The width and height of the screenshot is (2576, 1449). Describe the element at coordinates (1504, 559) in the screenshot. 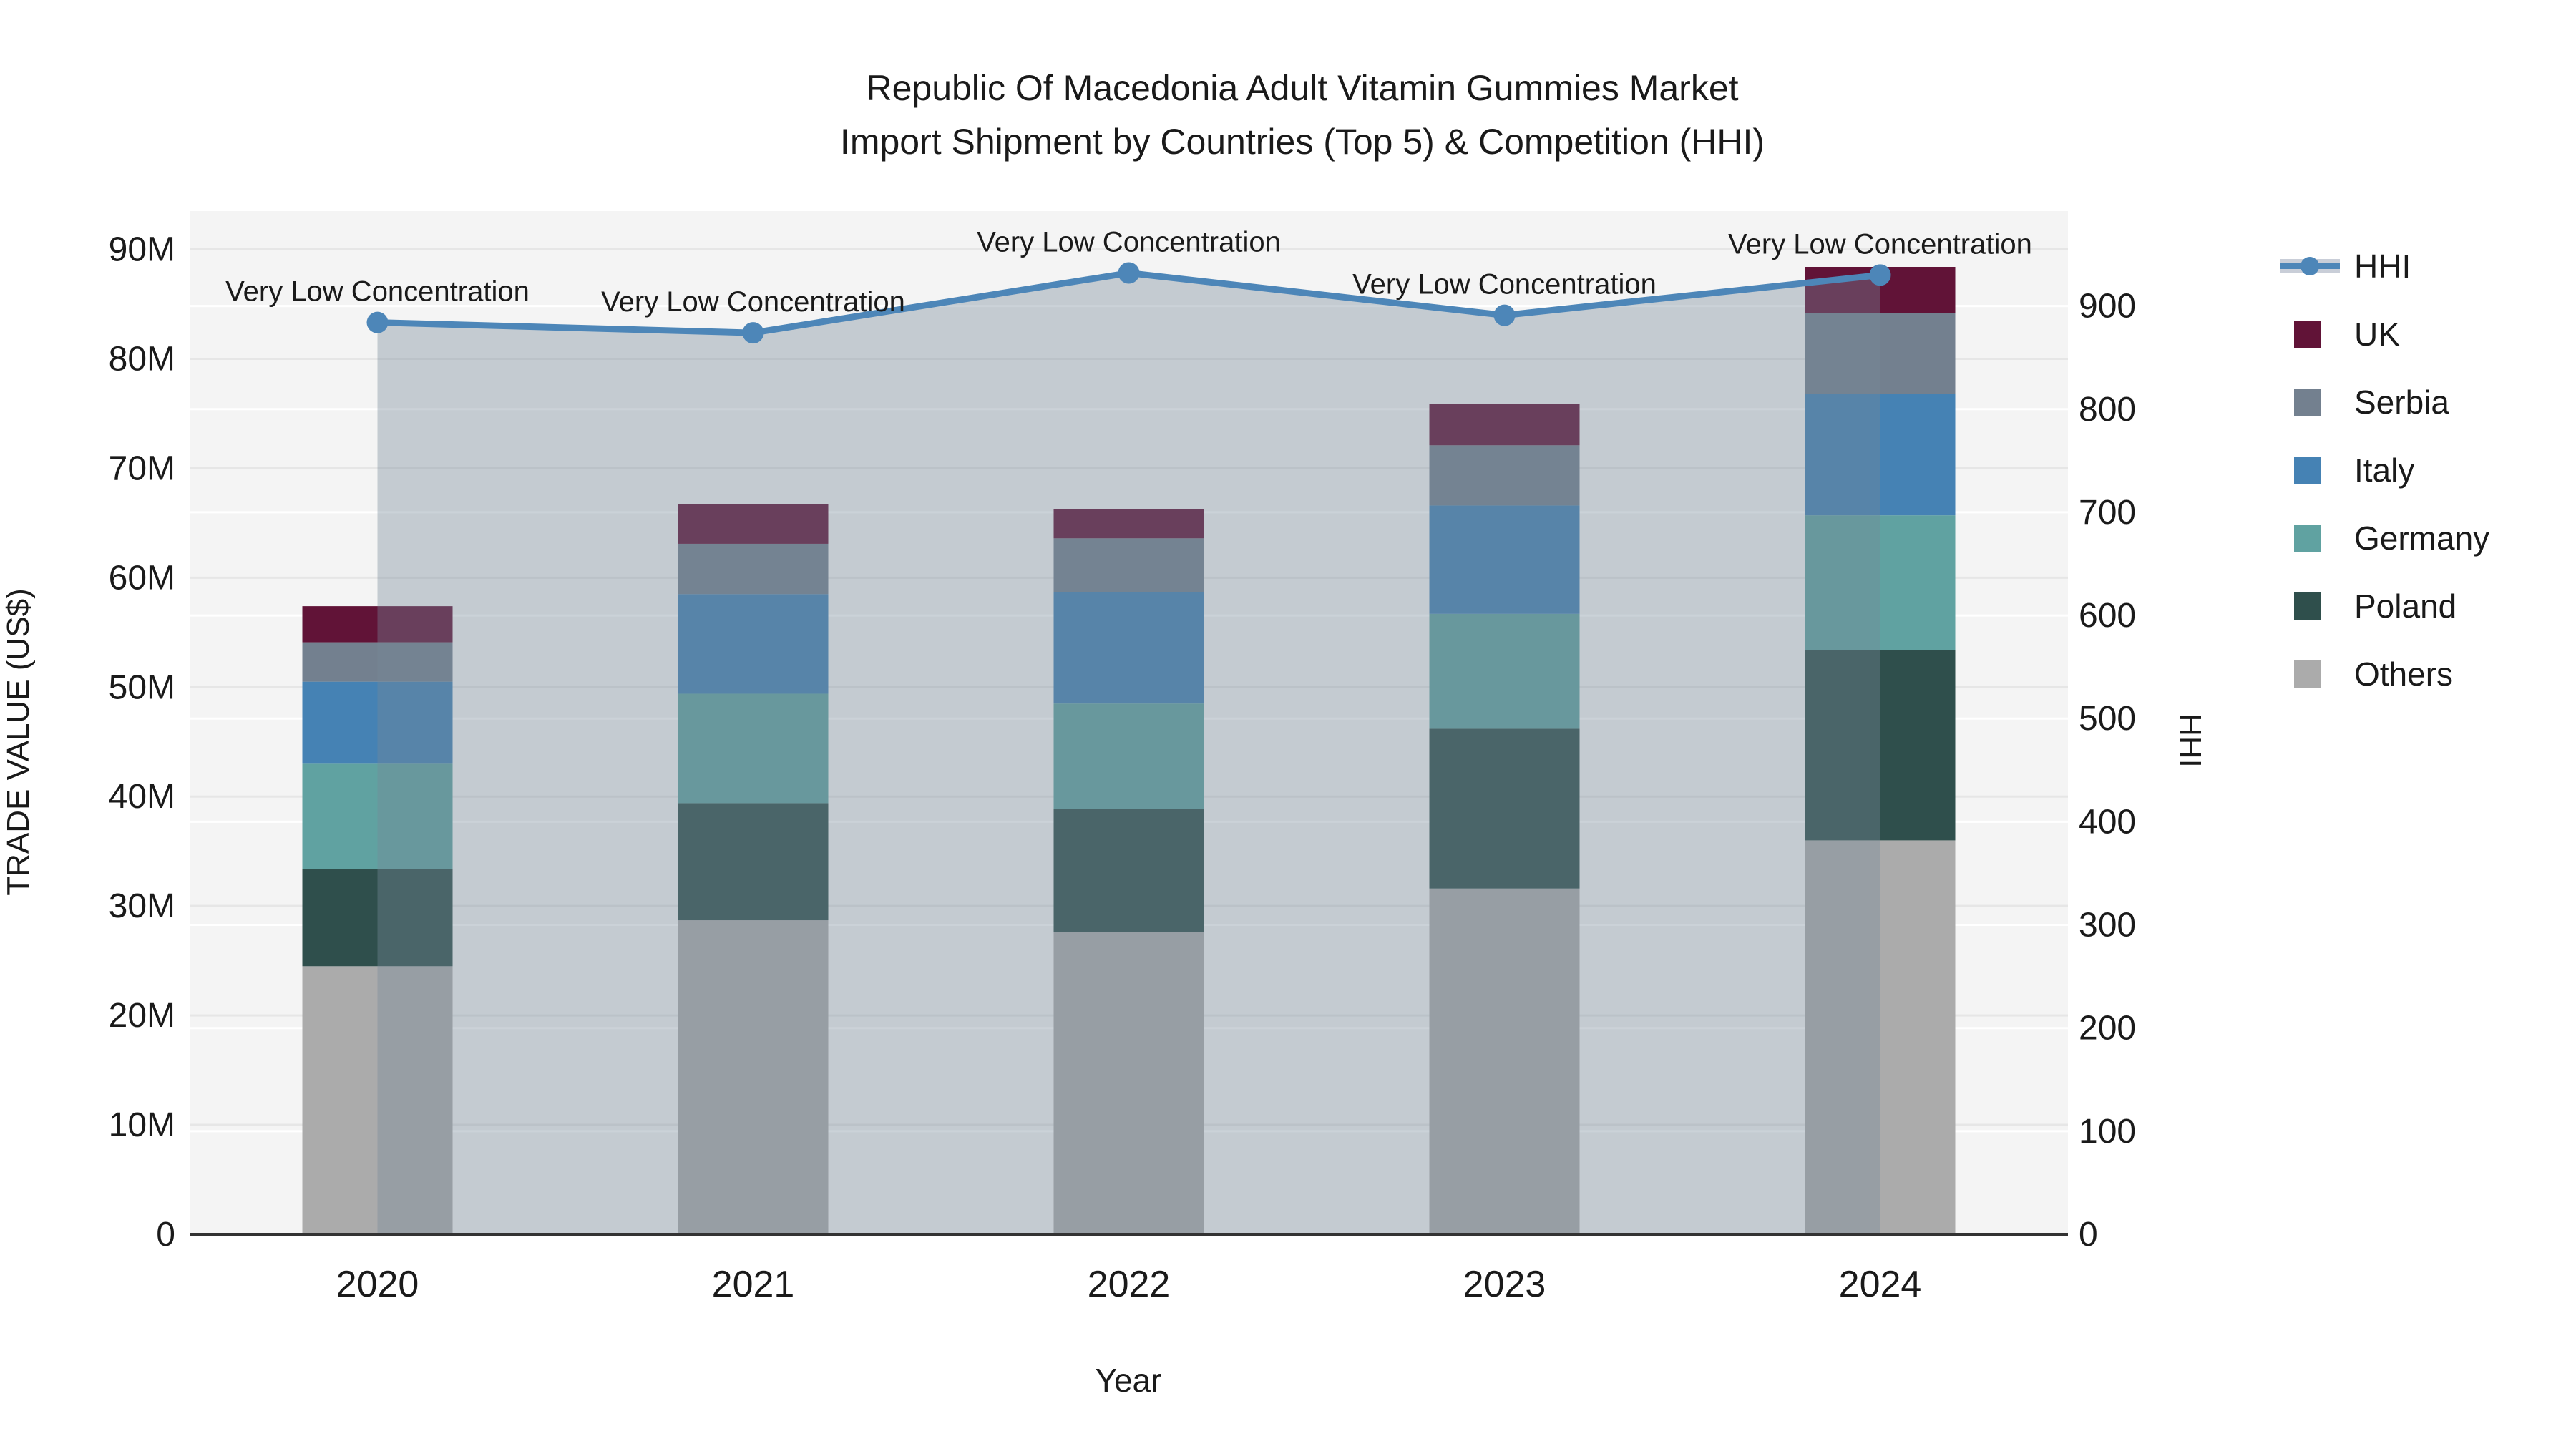

I see `bar-segment-italy-2023` at that location.